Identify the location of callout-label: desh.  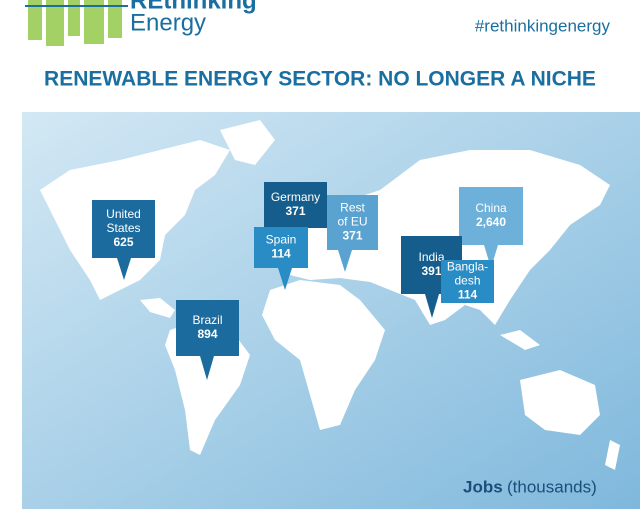
(467, 281).